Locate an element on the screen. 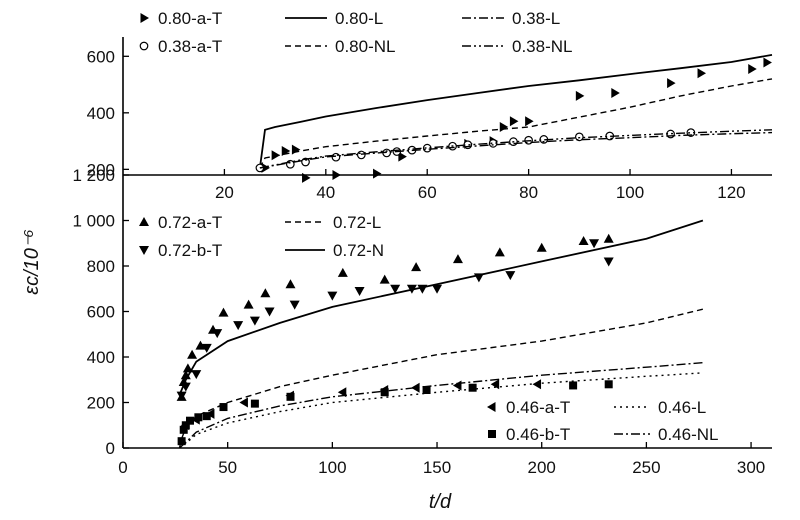 The height and width of the screenshot is (520, 800). legend-entry-0-72-l: 0.72-L is located at coordinates (333, 222).